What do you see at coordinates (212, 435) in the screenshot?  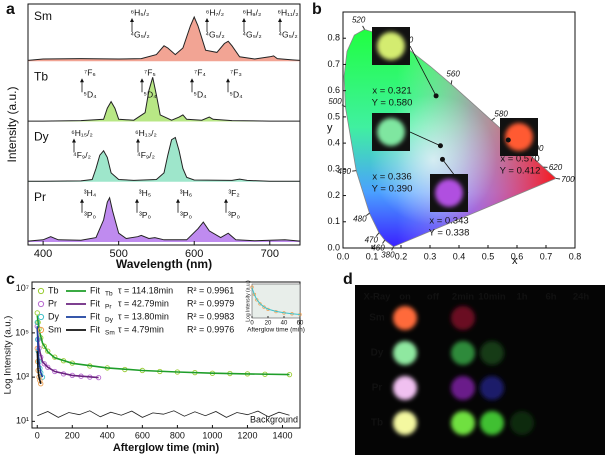 I see `x-tick-label: 1000` at bounding box center [212, 435].